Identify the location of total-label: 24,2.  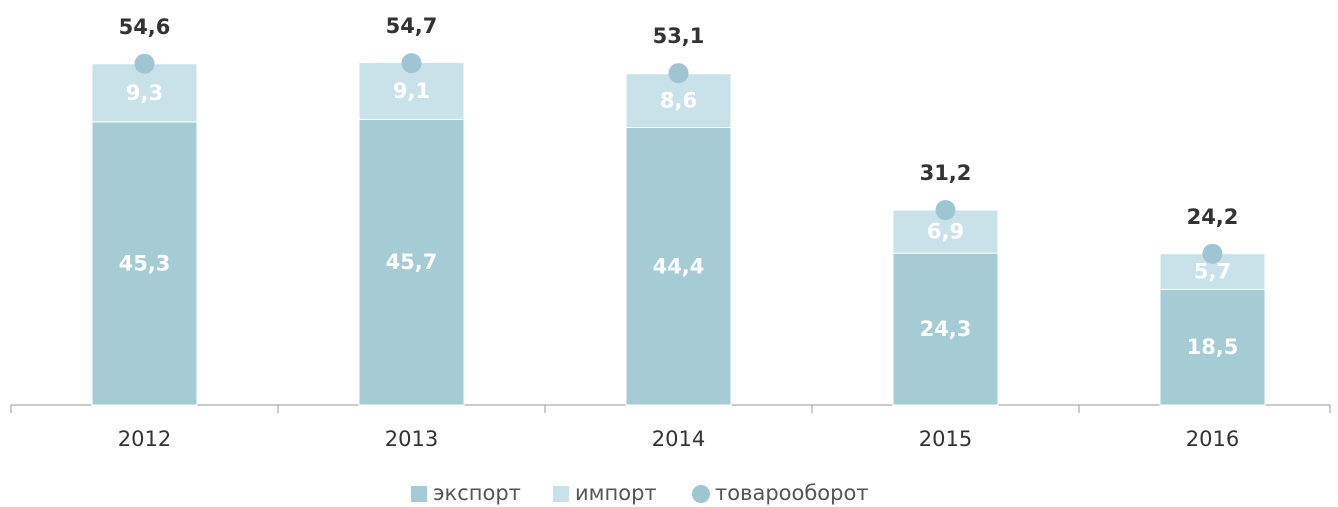
(1213, 217).